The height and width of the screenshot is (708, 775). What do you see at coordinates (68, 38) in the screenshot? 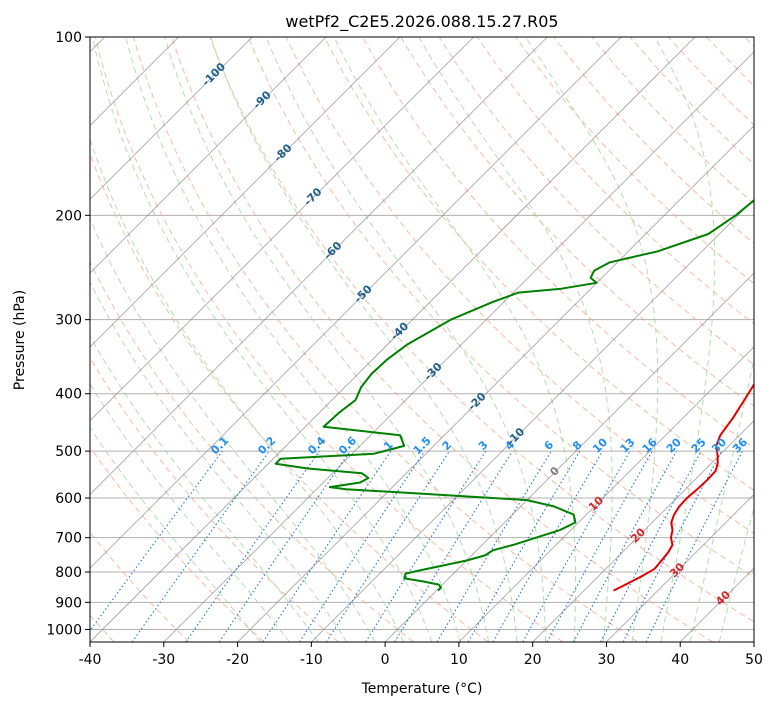
I see `y-tick-label: 100` at bounding box center [68, 38].